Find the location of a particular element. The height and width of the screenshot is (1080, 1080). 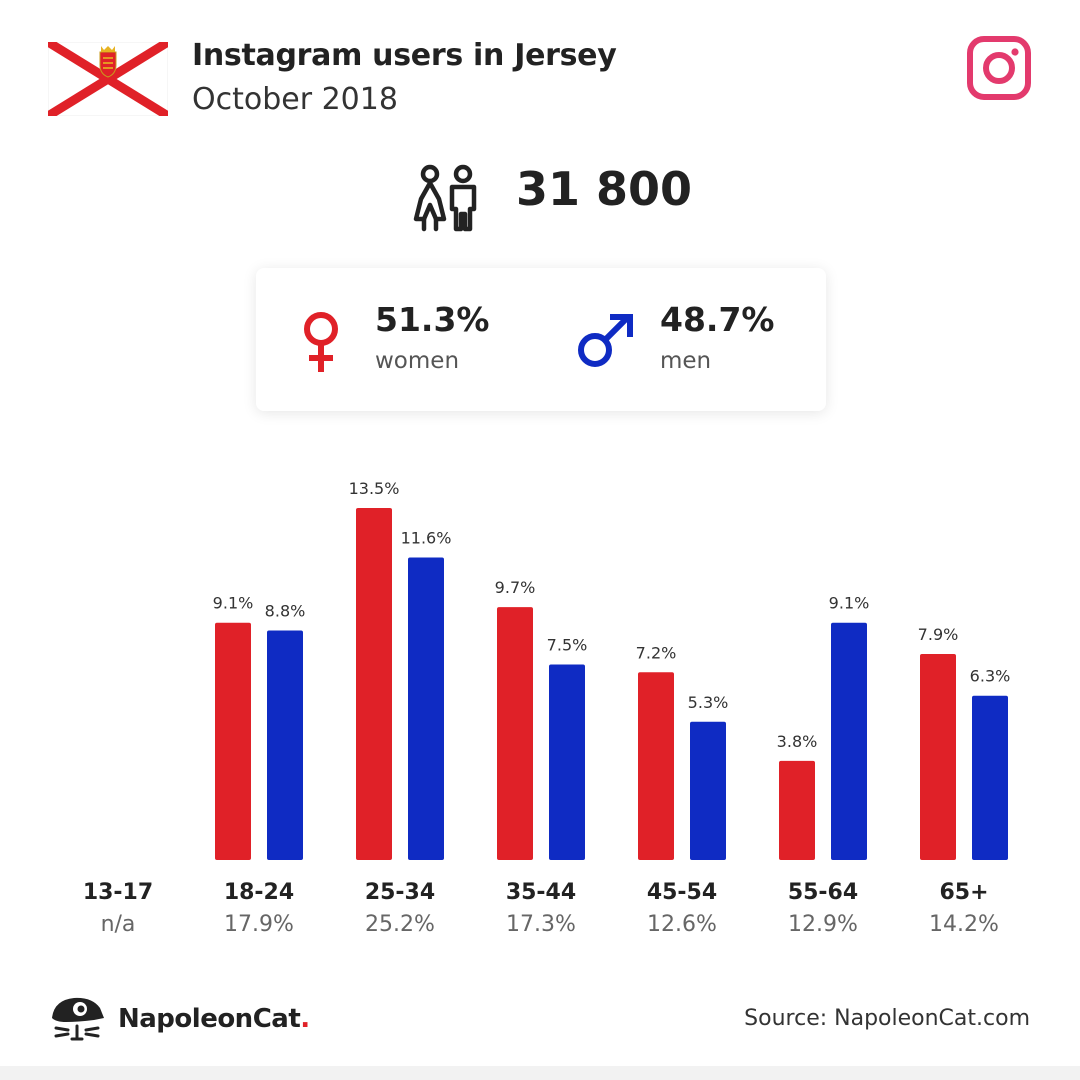

age-group-share: 17.9% is located at coordinates (259, 924).